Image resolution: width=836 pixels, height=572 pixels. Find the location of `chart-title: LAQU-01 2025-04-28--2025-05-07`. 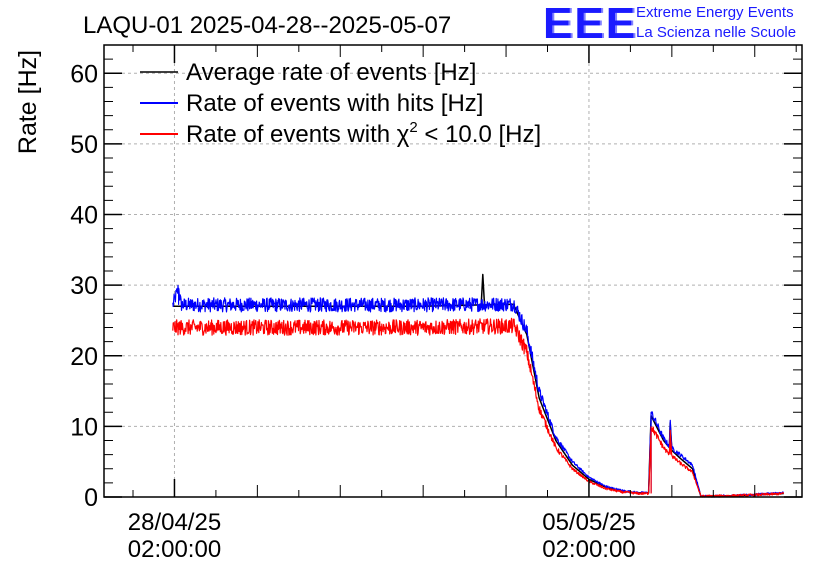

chart-title: LAQU-01 2025-04-28--2025-05-07 is located at coordinates (267, 25).